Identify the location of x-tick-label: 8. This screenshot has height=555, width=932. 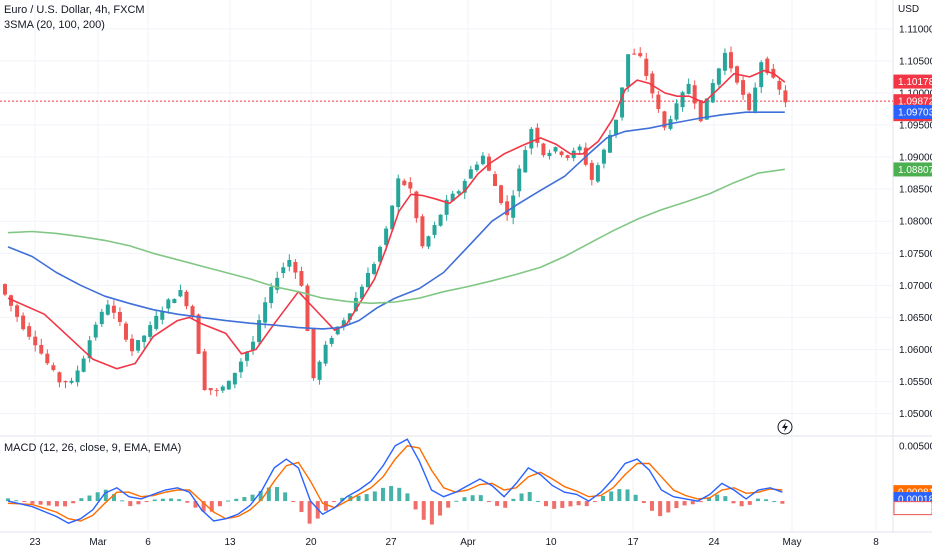
(876, 542).